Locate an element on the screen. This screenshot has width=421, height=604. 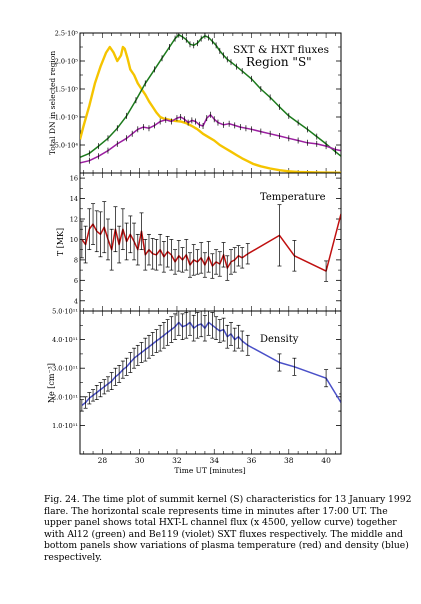
x-tick-label: 32 is located at coordinates (177, 460).